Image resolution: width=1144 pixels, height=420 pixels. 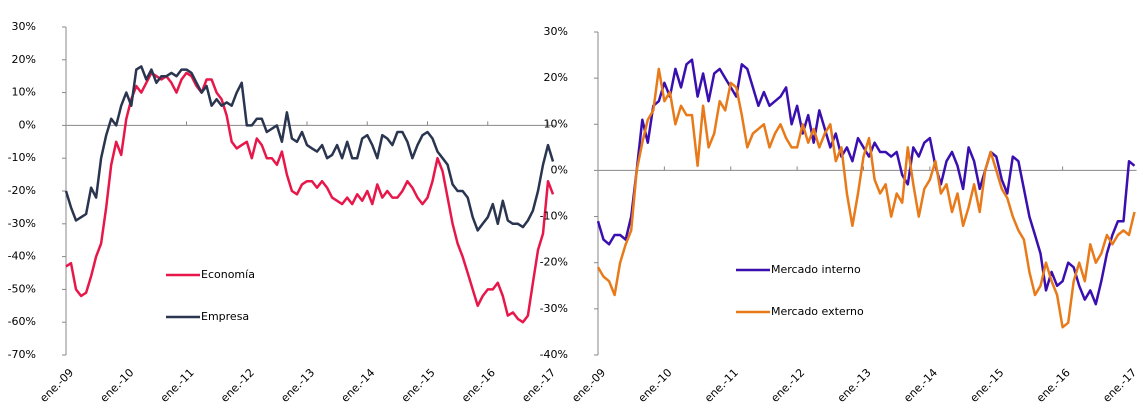 What do you see at coordinates (817, 311) in the screenshot?
I see `legend-label: Mercado externo` at bounding box center [817, 311].